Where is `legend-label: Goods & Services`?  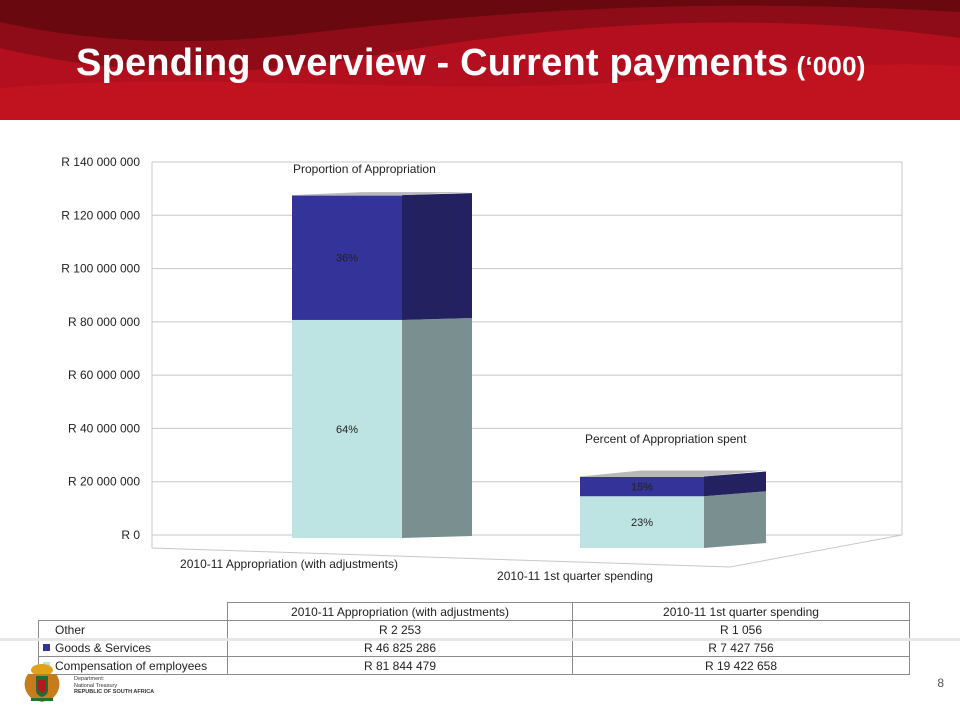
legend-label: Goods & Services is located at coordinates (103, 647).